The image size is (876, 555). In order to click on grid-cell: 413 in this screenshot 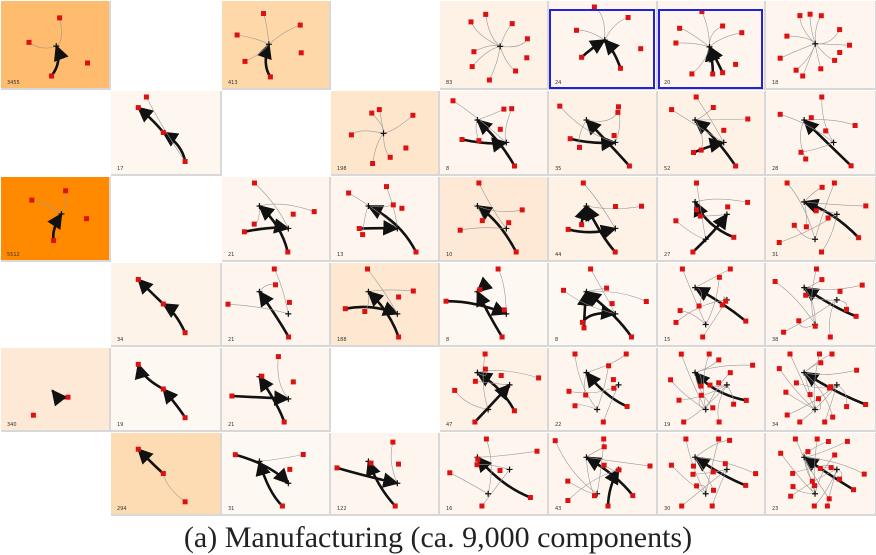, I will do `click(276, 45)`.